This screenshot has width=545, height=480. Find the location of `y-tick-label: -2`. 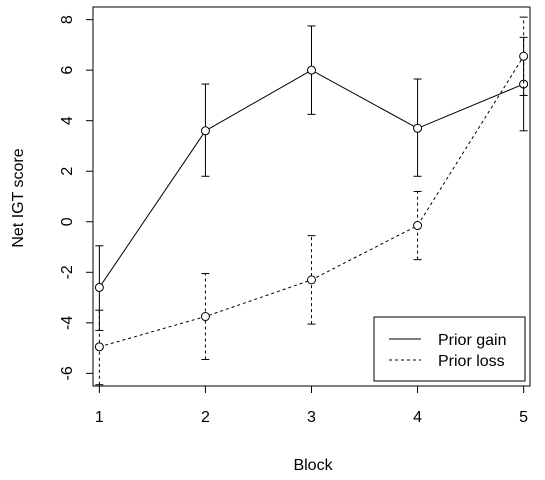

y-tick-label: -2 is located at coordinates (67, 272).